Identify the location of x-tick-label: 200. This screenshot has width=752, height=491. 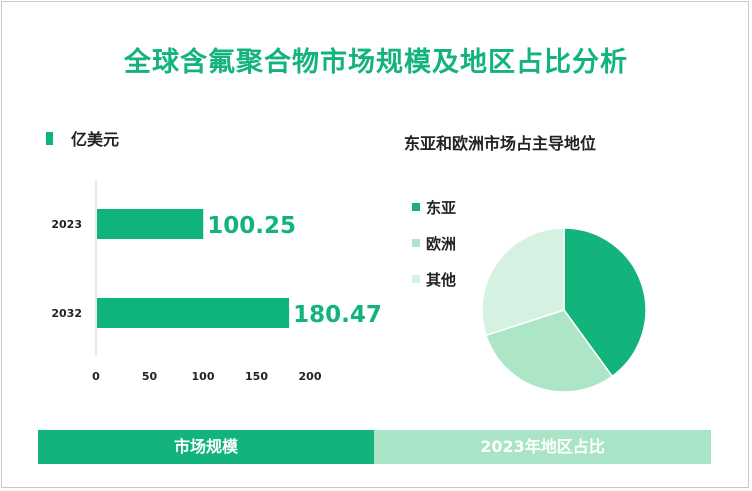
(310, 376).